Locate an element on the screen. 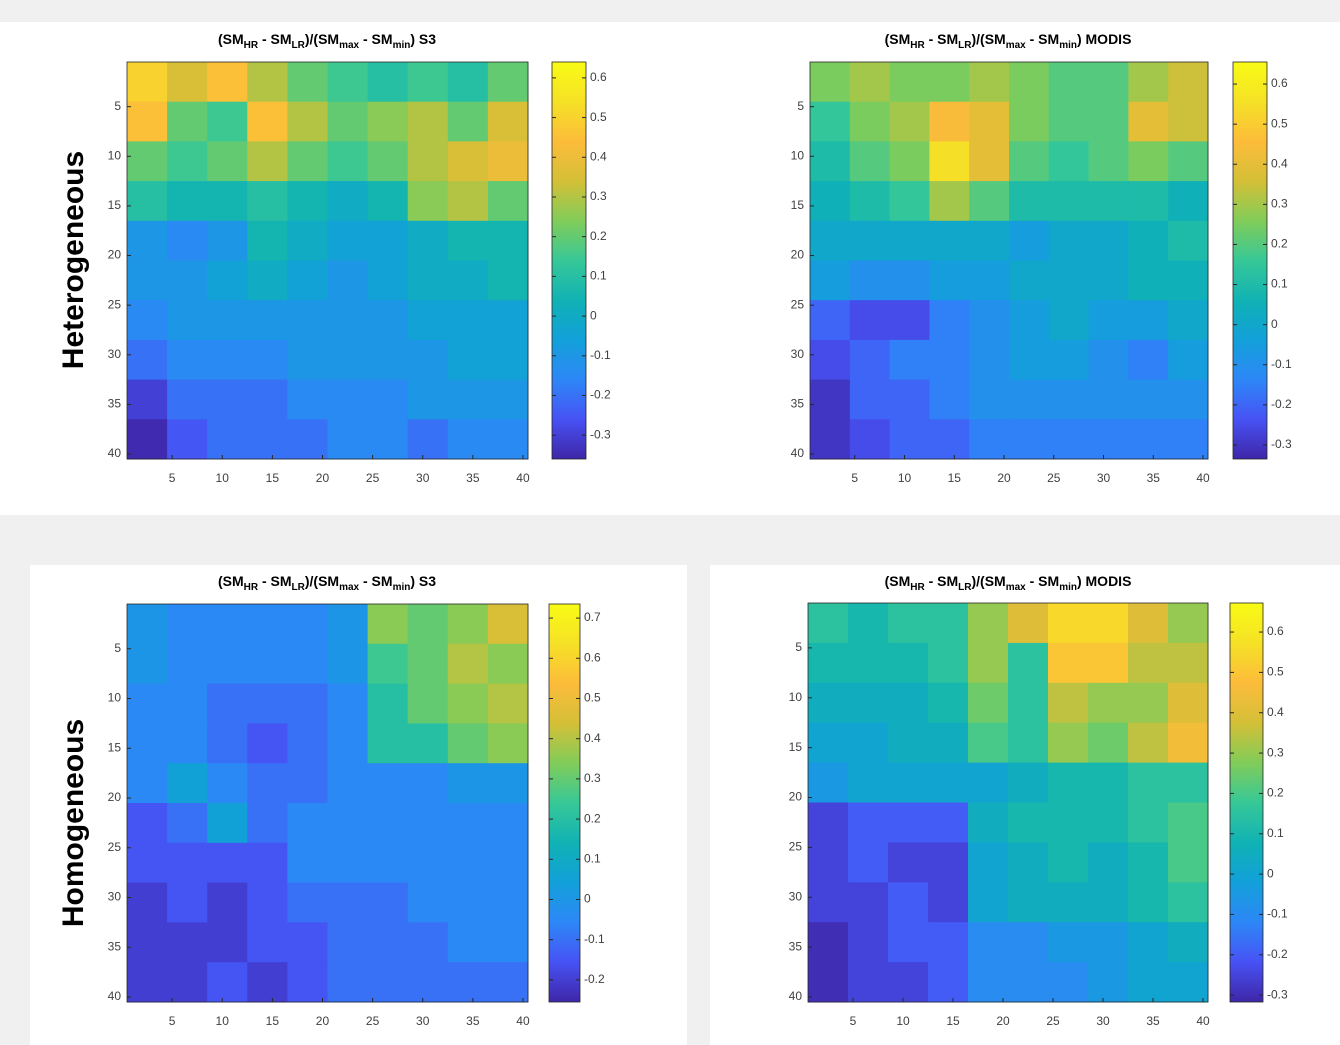 The height and width of the screenshot is (1045, 1340). y-tick-label: 5 is located at coordinates (798, 647).